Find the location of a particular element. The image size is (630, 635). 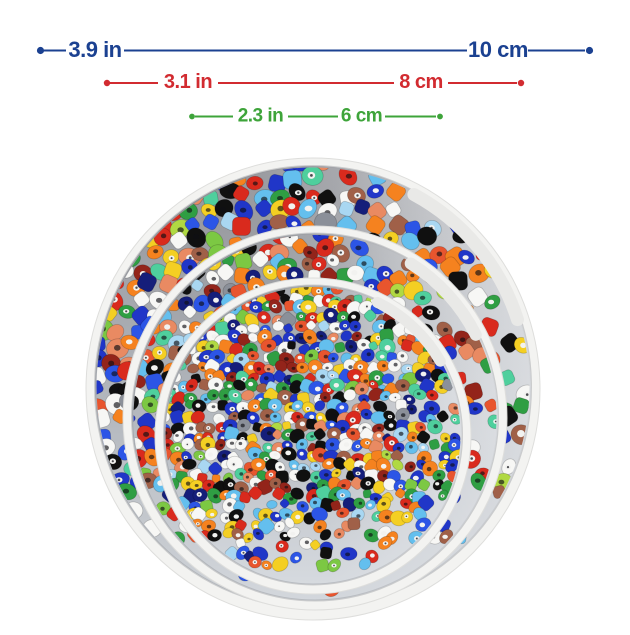

svg-text: 8 cm is located at coordinates (421, 82).